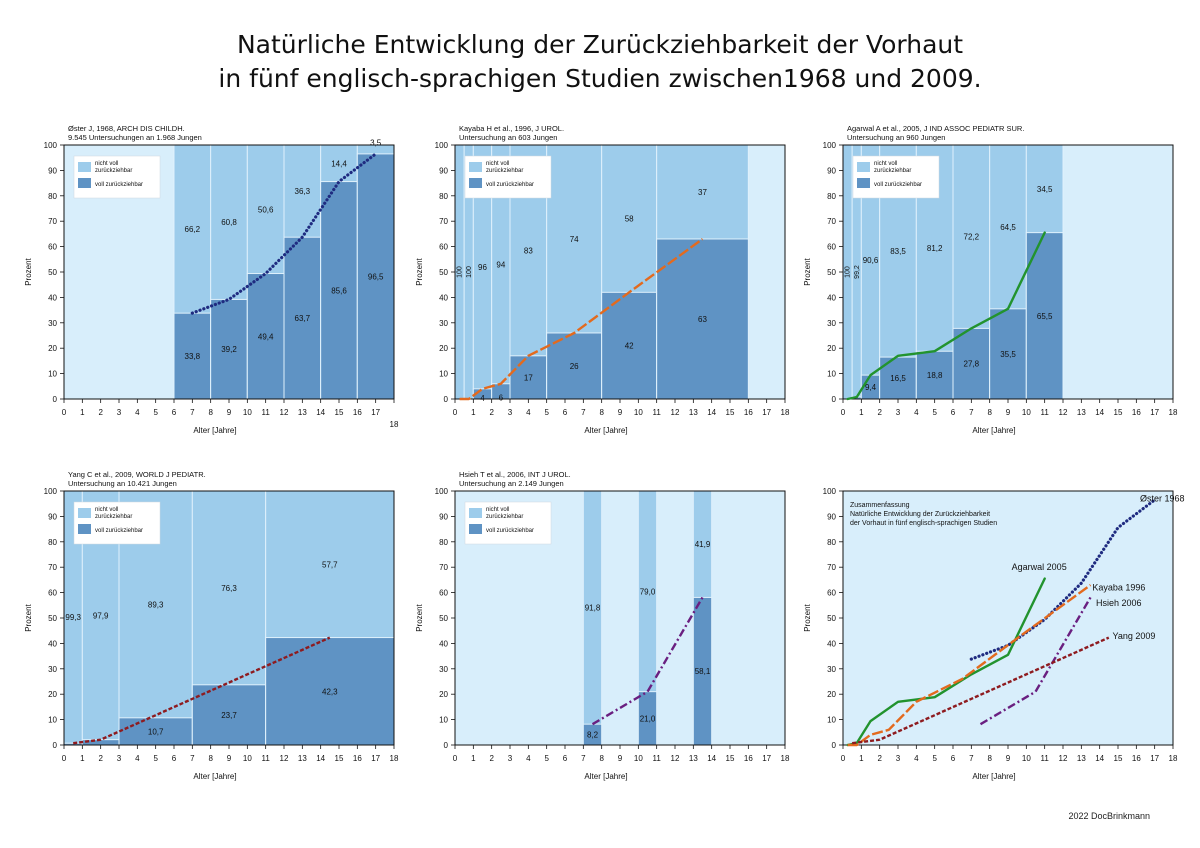 The image size is (1200, 848). I want to click on y-axis-label: Prozent, so click(807, 271).